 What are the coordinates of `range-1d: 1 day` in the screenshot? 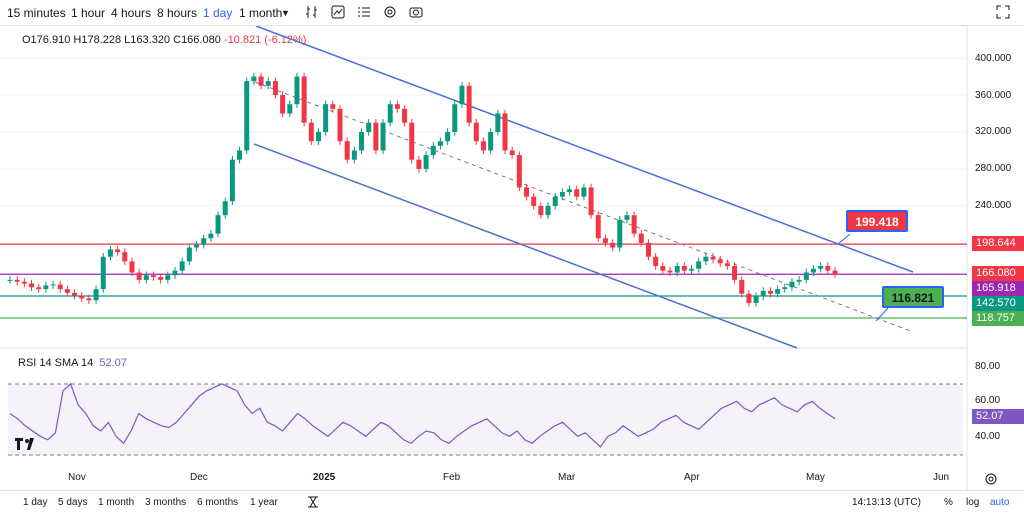 It's located at (35, 502).